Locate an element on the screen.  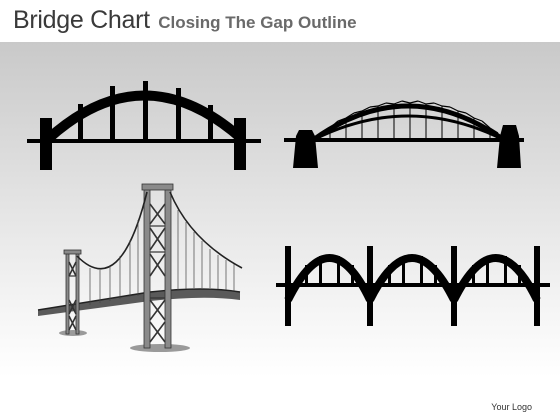
slide-title: Bridge Chart Closing The Gap Outline is located at coordinates (185, 20).